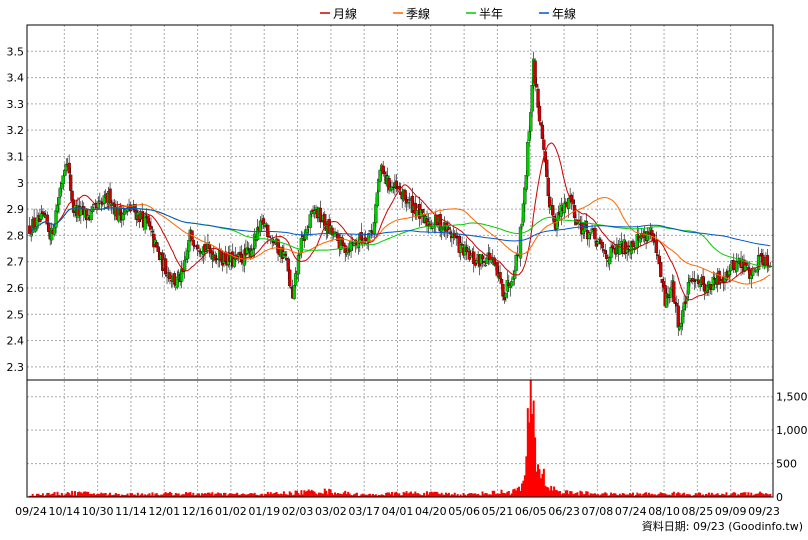 The image size is (808, 540). Describe the element at coordinates (431, 511) in the screenshot. I see `date-tick-label: 04/20` at that location.